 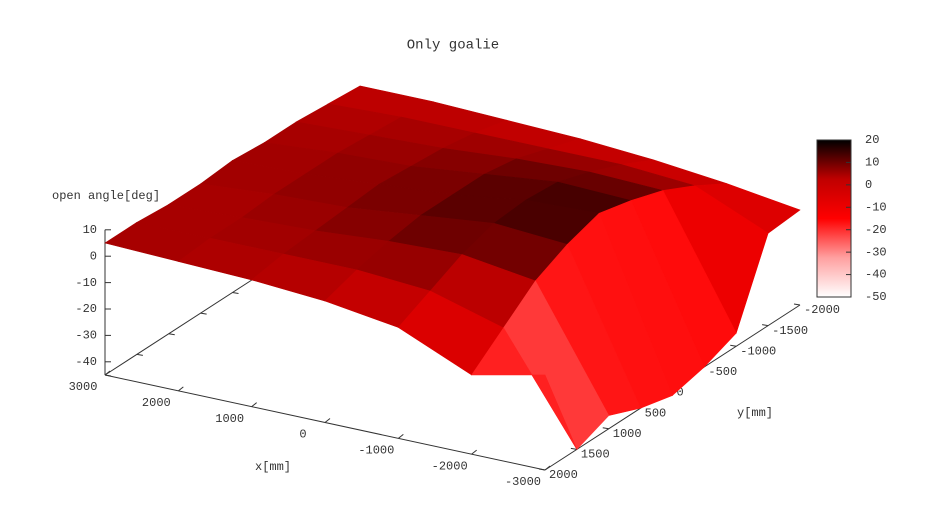 What do you see at coordinates (876, 252) in the screenshot?
I see `colorbar-tick-label: -30` at bounding box center [876, 252].